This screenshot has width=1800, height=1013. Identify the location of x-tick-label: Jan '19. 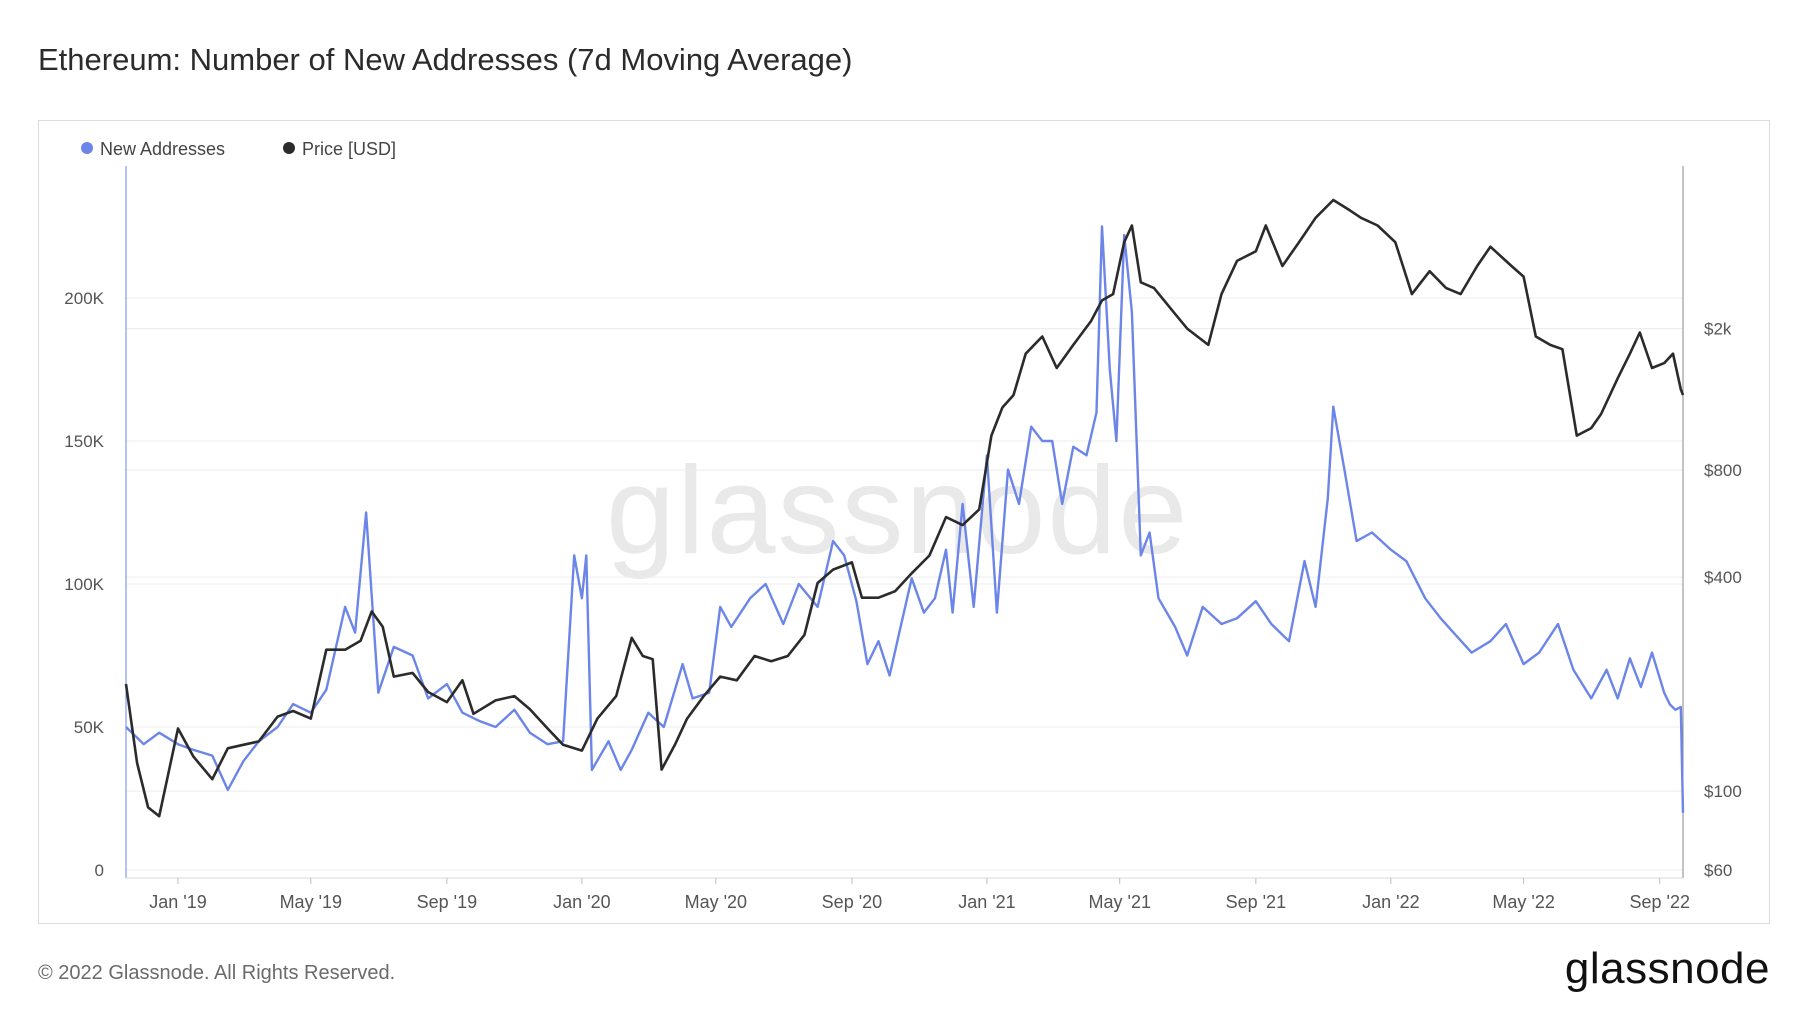
(177, 902).